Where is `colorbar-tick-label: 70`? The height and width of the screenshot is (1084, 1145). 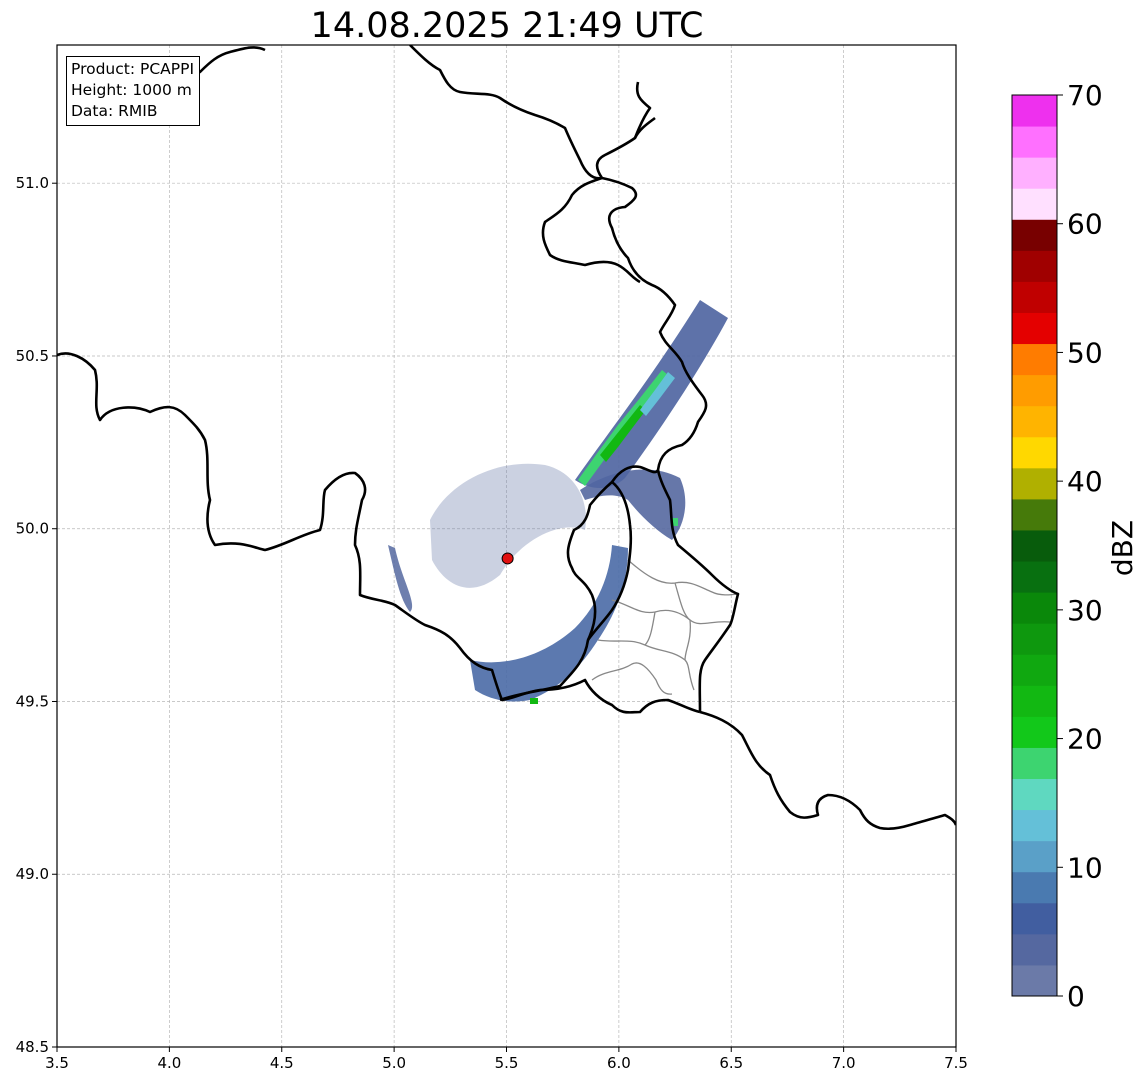 colorbar-tick-label: 70 is located at coordinates (1085, 95).